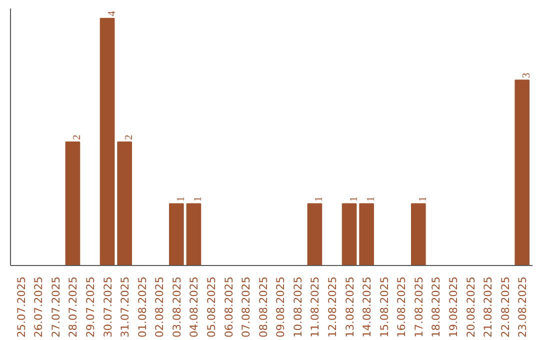 The height and width of the screenshot is (340, 540). Describe the element at coordinates (246, 307) in the screenshot. I see `x-tick-label: 07.08.2025` at that location.